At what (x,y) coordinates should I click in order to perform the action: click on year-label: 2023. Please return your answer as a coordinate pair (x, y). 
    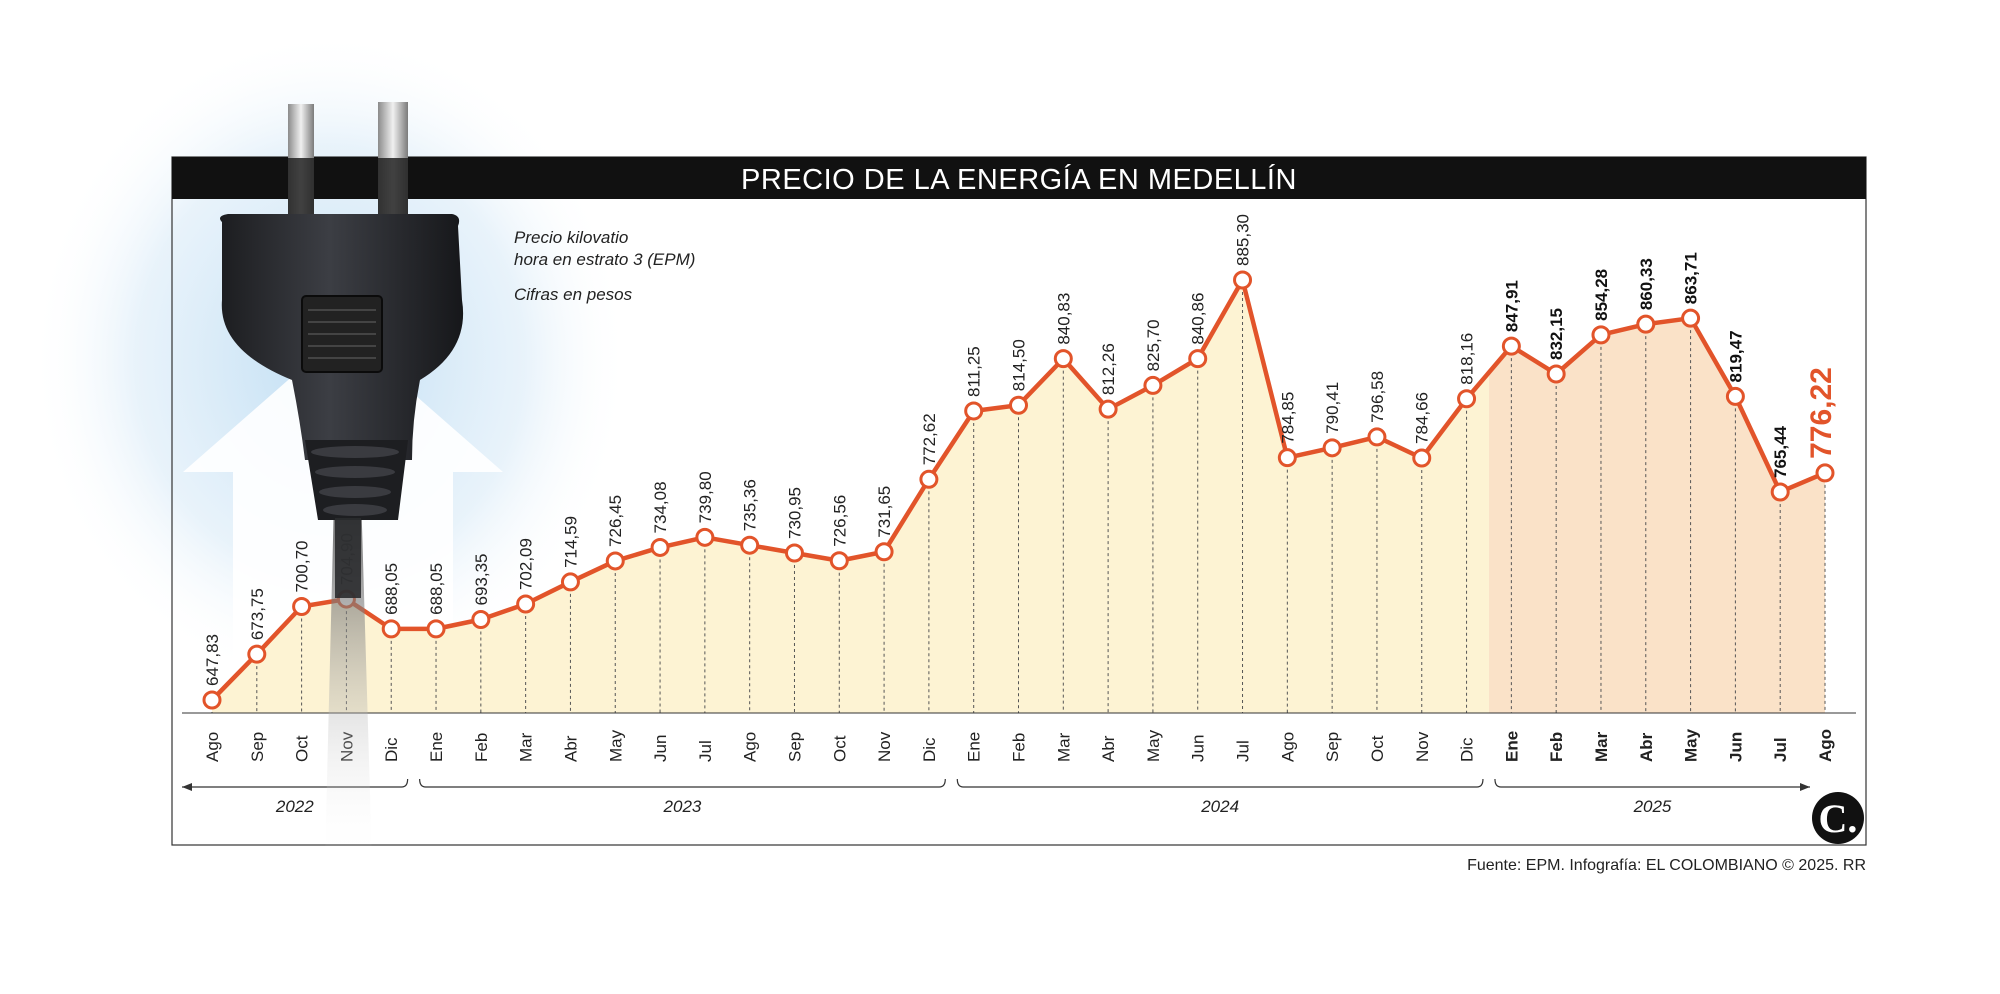
    Looking at the image, I should click on (682, 806).